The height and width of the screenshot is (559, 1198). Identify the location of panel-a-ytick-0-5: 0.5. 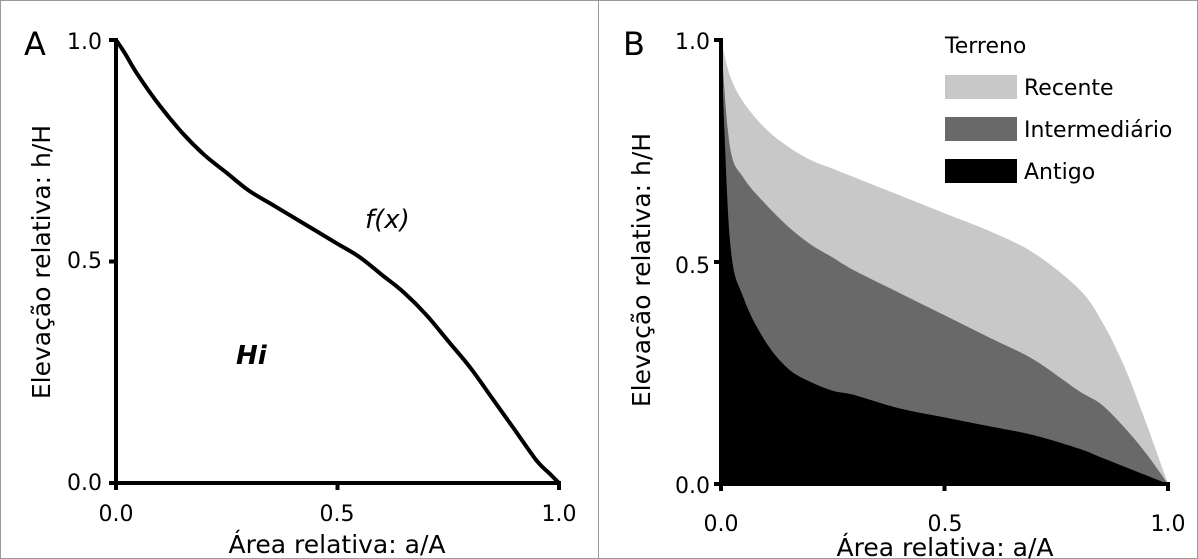
(84, 261).